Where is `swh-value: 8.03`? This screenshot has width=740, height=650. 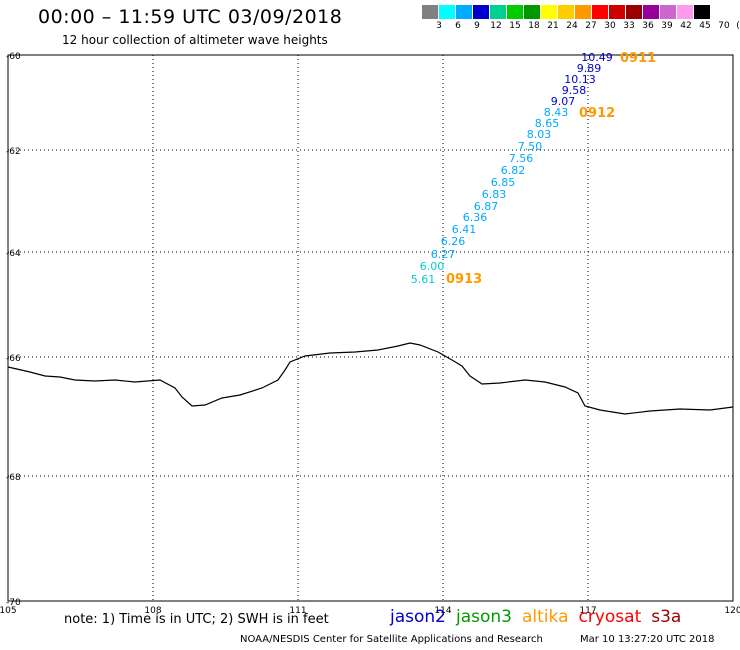 swh-value: 8.03 is located at coordinates (539, 134).